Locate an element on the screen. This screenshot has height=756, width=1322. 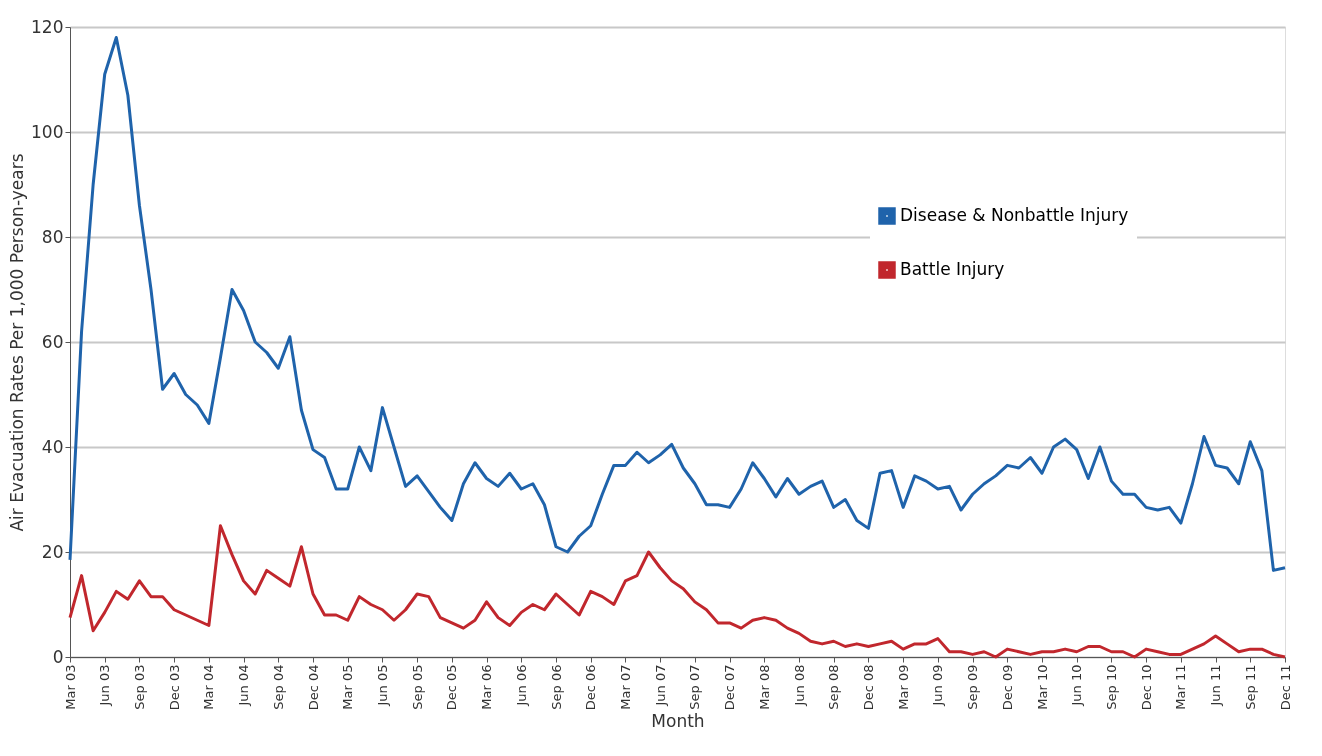
x-tick-label: Mar 05 is located at coordinates (348, 687).